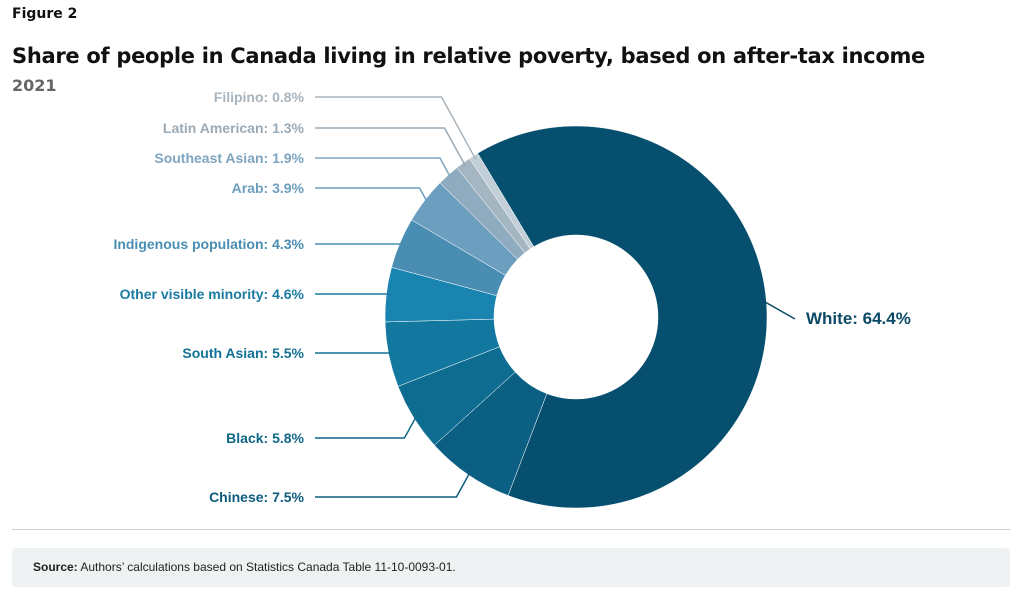 This screenshot has height=601, width=1024. What do you see at coordinates (45, 14) in the screenshot?
I see `figure-label: Figure 2` at bounding box center [45, 14].